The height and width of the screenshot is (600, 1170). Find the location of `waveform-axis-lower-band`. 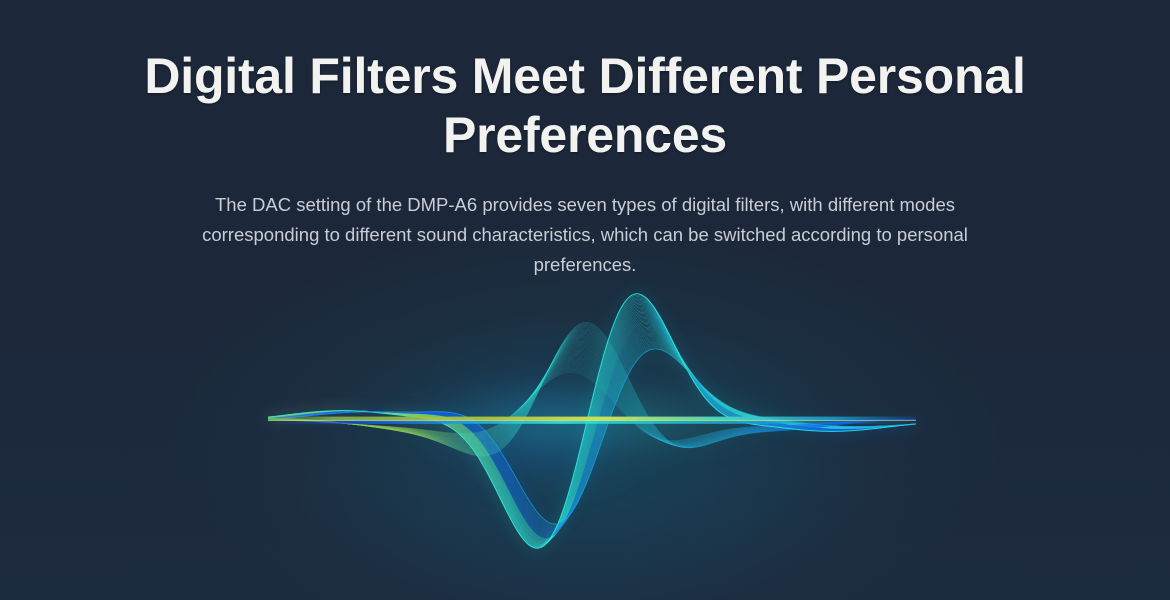

waveform-axis-lower-band is located at coordinates (592, 422).